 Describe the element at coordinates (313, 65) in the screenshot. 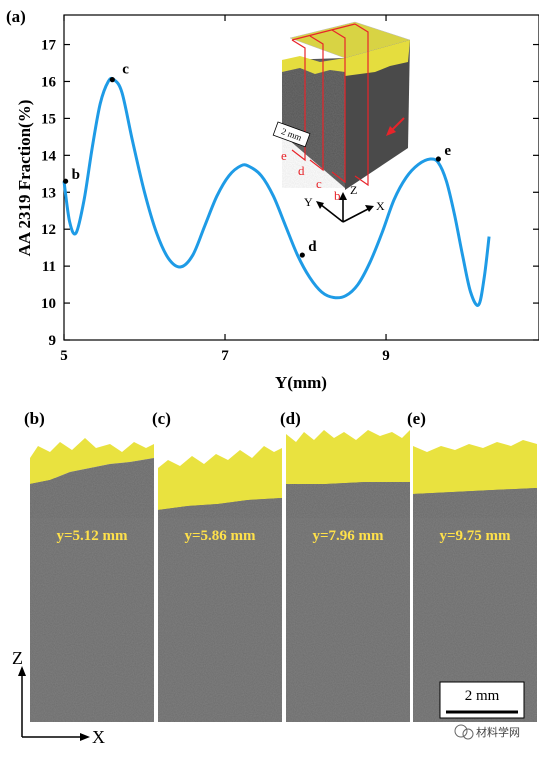

I see `inset-front-yellow` at that location.